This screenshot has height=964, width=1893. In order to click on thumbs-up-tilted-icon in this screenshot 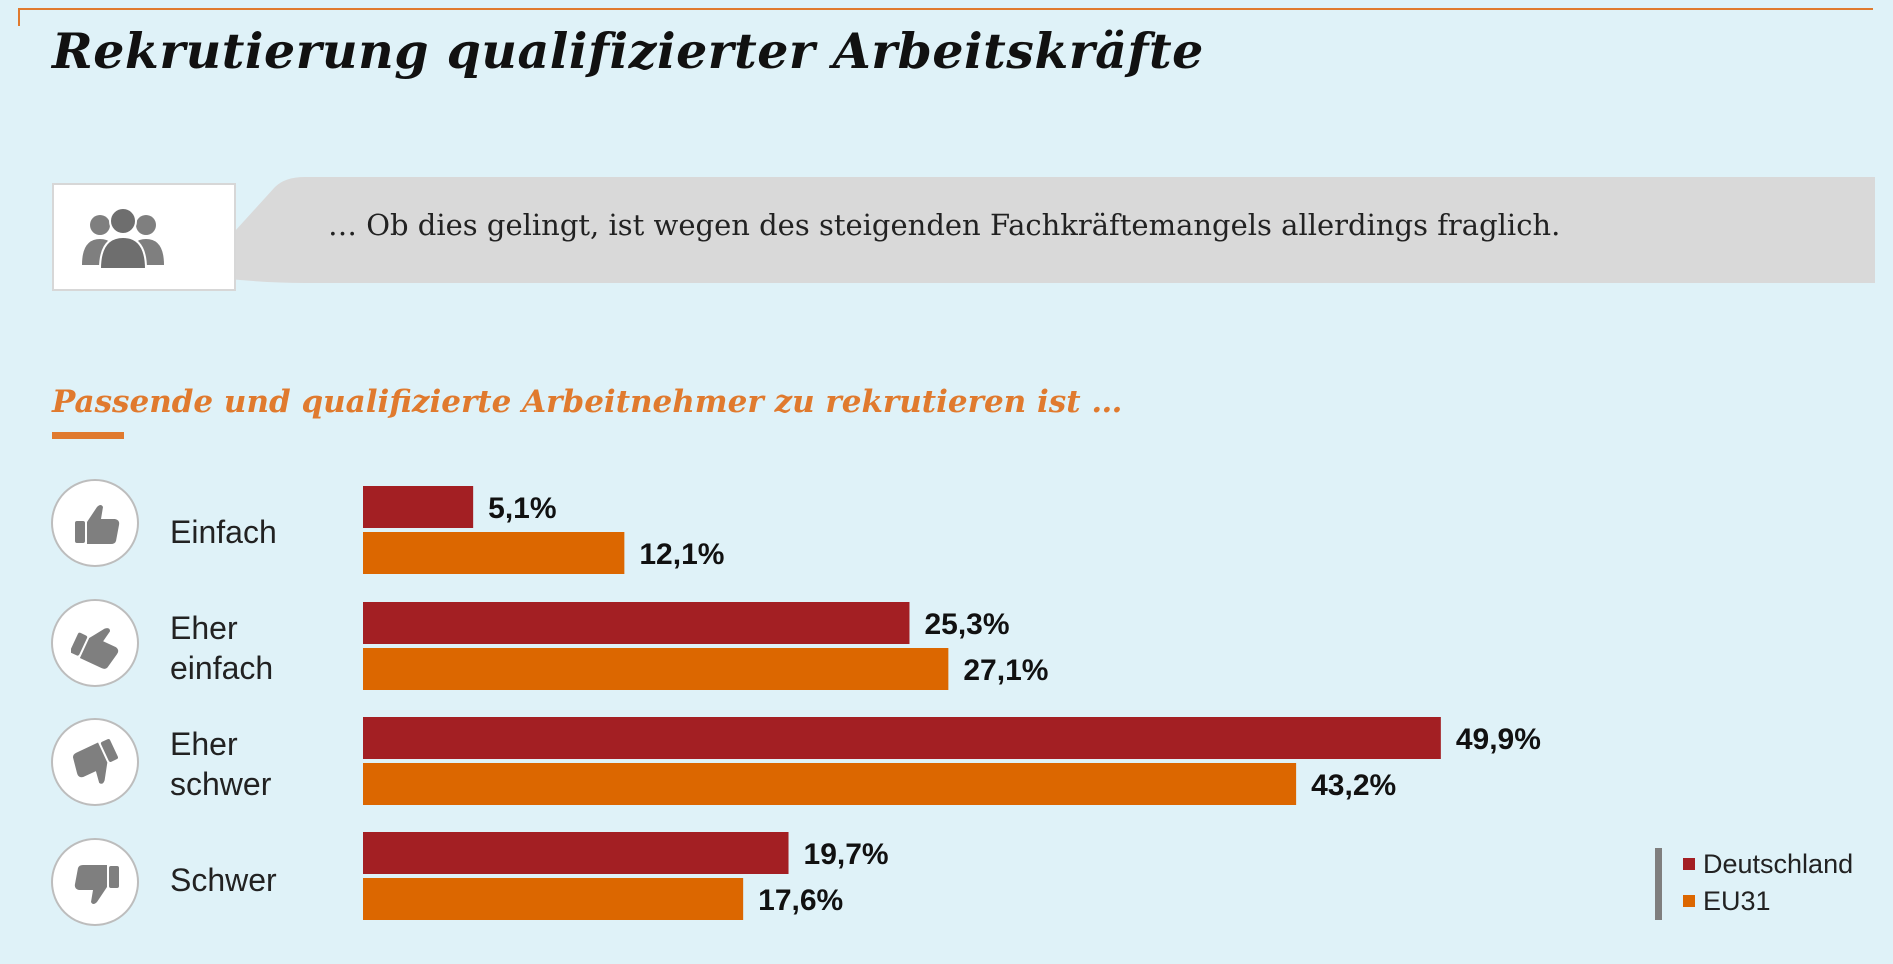, I will do `click(95, 643)`.